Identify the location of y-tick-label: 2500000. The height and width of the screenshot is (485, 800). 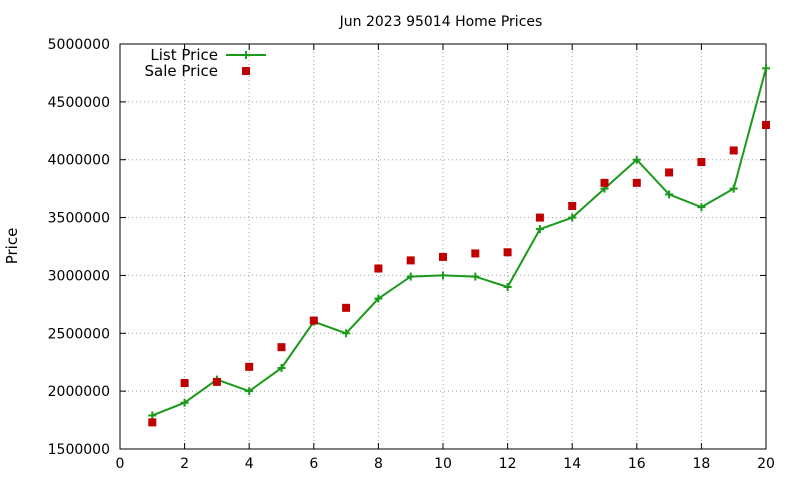
(79, 334).